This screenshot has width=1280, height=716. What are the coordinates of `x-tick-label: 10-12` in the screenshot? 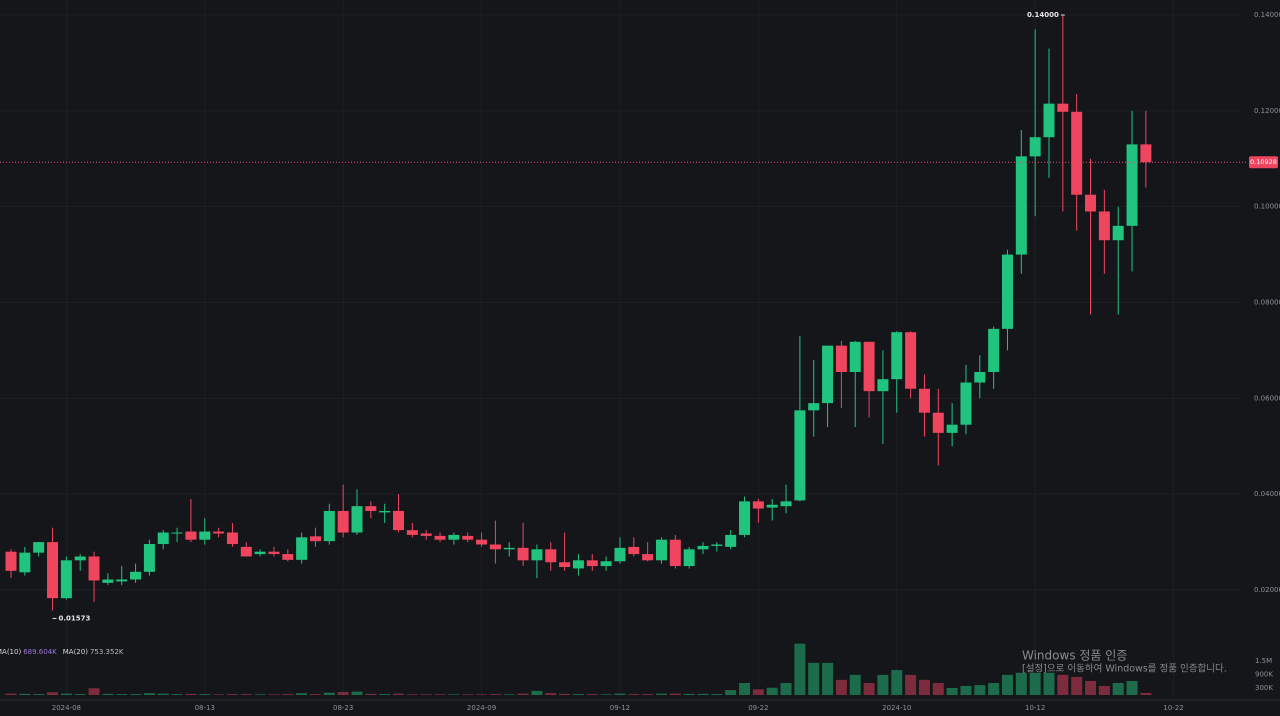 It's located at (1035, 708).